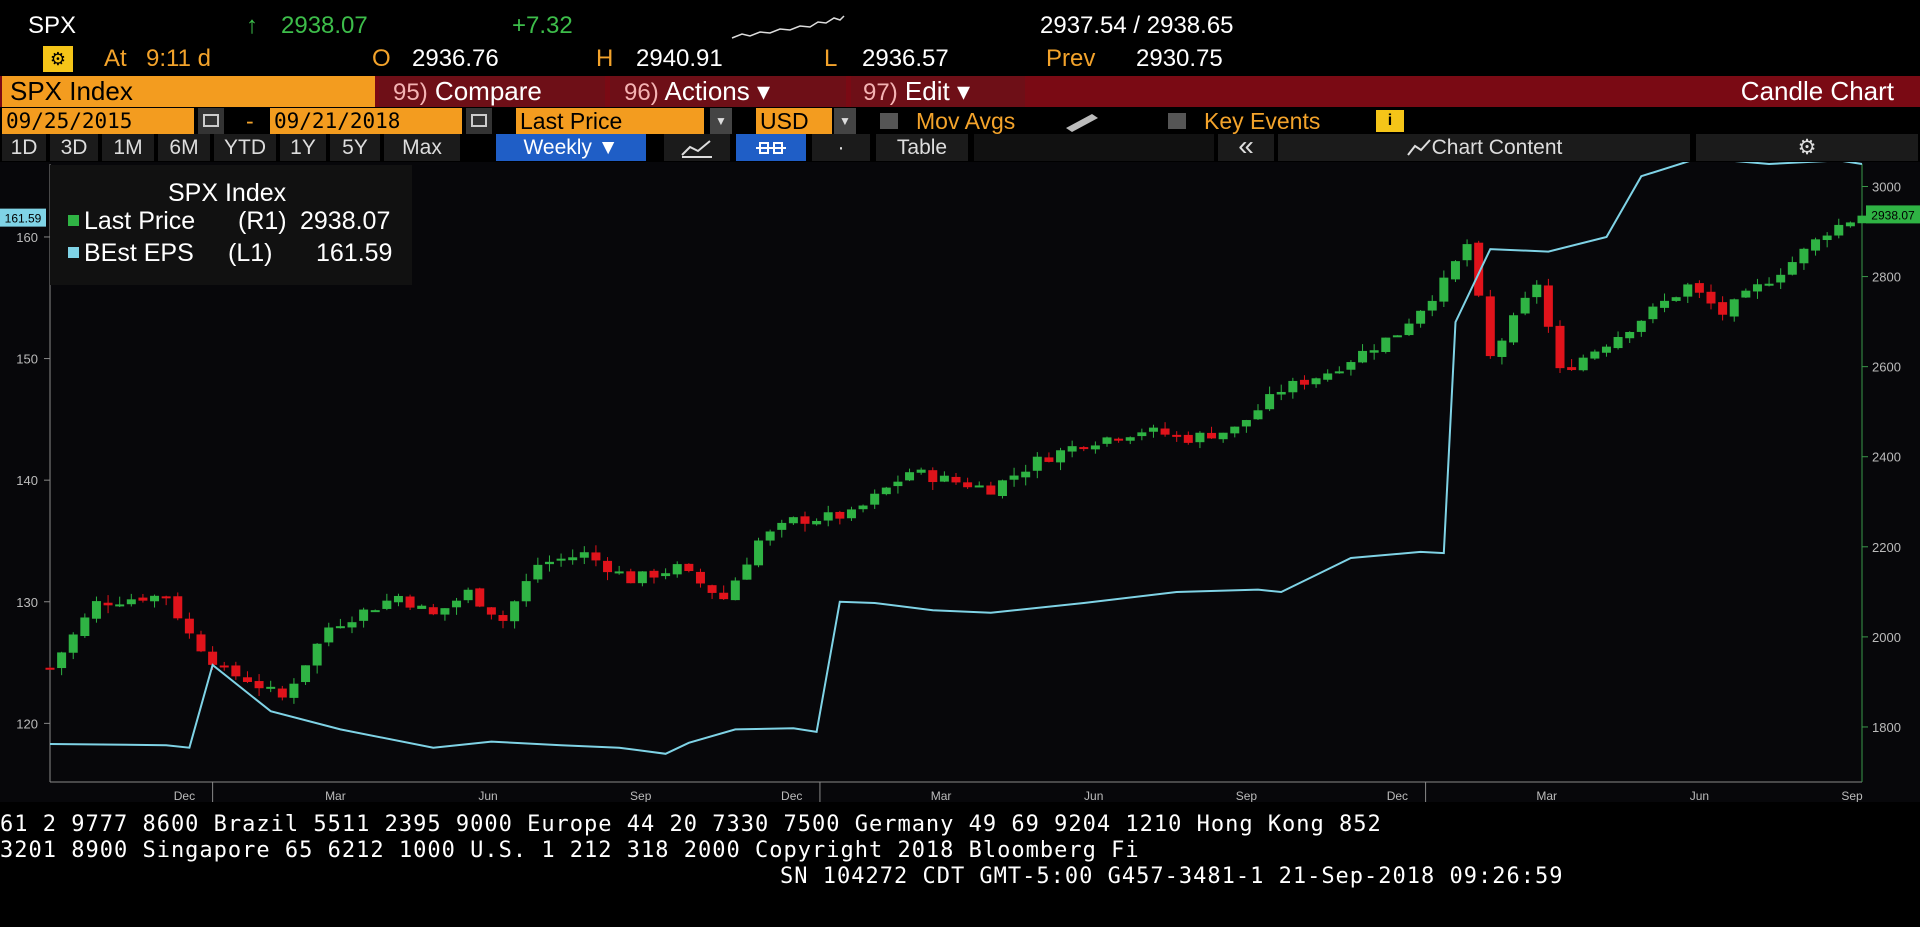 The width and height of the screenshot is (1920, 927). I want to click on line-chart-icon, so click(697, 147).